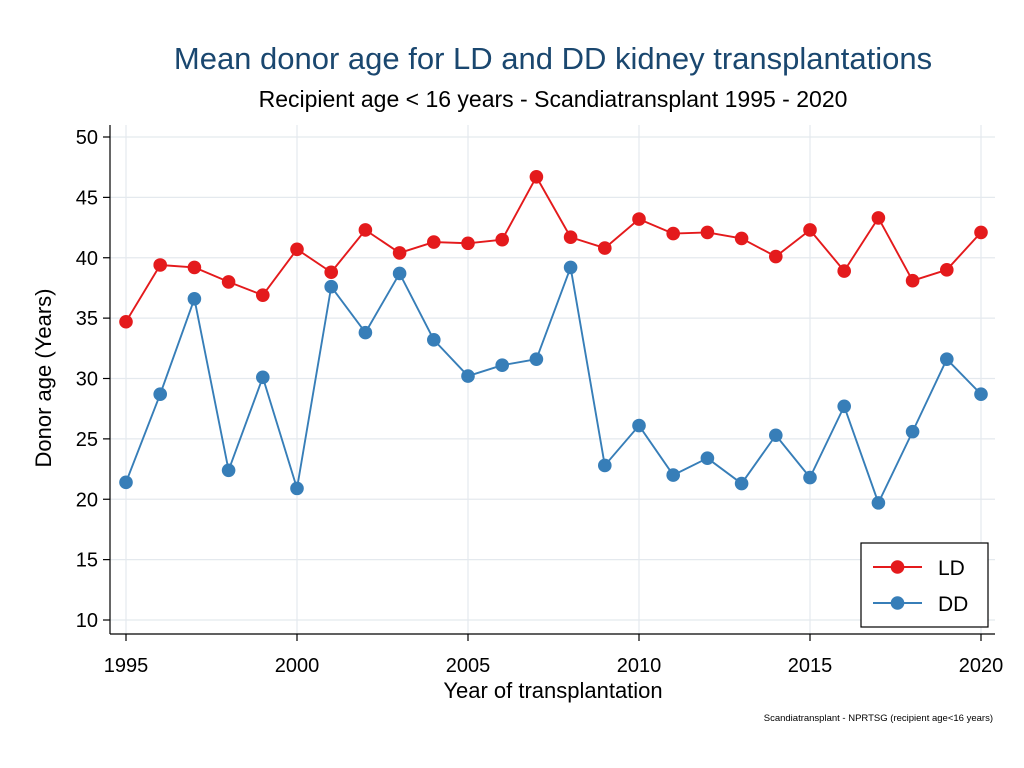 The image size is (1024, 768). I want to click on legend-marker-ld, so click(897, 567).